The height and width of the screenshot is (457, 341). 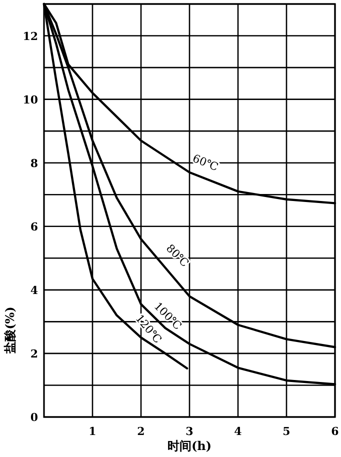 What do you see at coordinates (34, 227) in the screenshot?
I see `y-tick-label: 6` at bounding box center [34, 227].